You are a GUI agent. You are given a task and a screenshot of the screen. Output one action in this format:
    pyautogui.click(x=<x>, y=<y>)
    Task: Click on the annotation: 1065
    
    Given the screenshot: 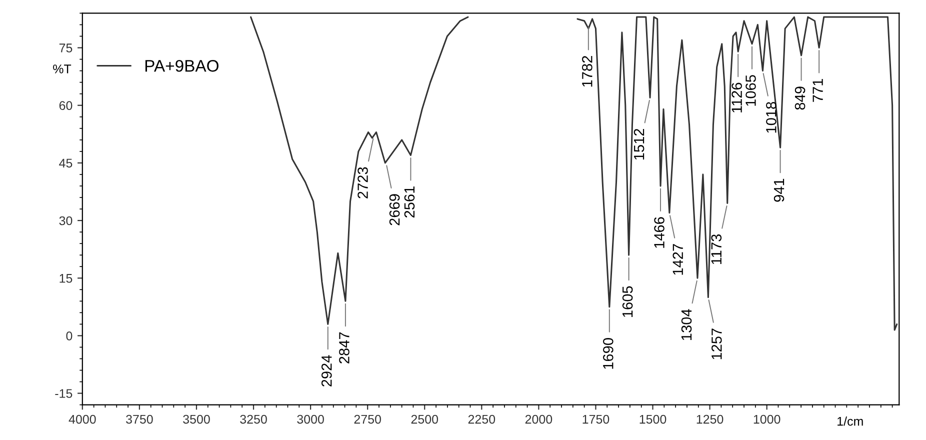 What is the action you would take?
    pyautogui.click(x=751, y=90)
    